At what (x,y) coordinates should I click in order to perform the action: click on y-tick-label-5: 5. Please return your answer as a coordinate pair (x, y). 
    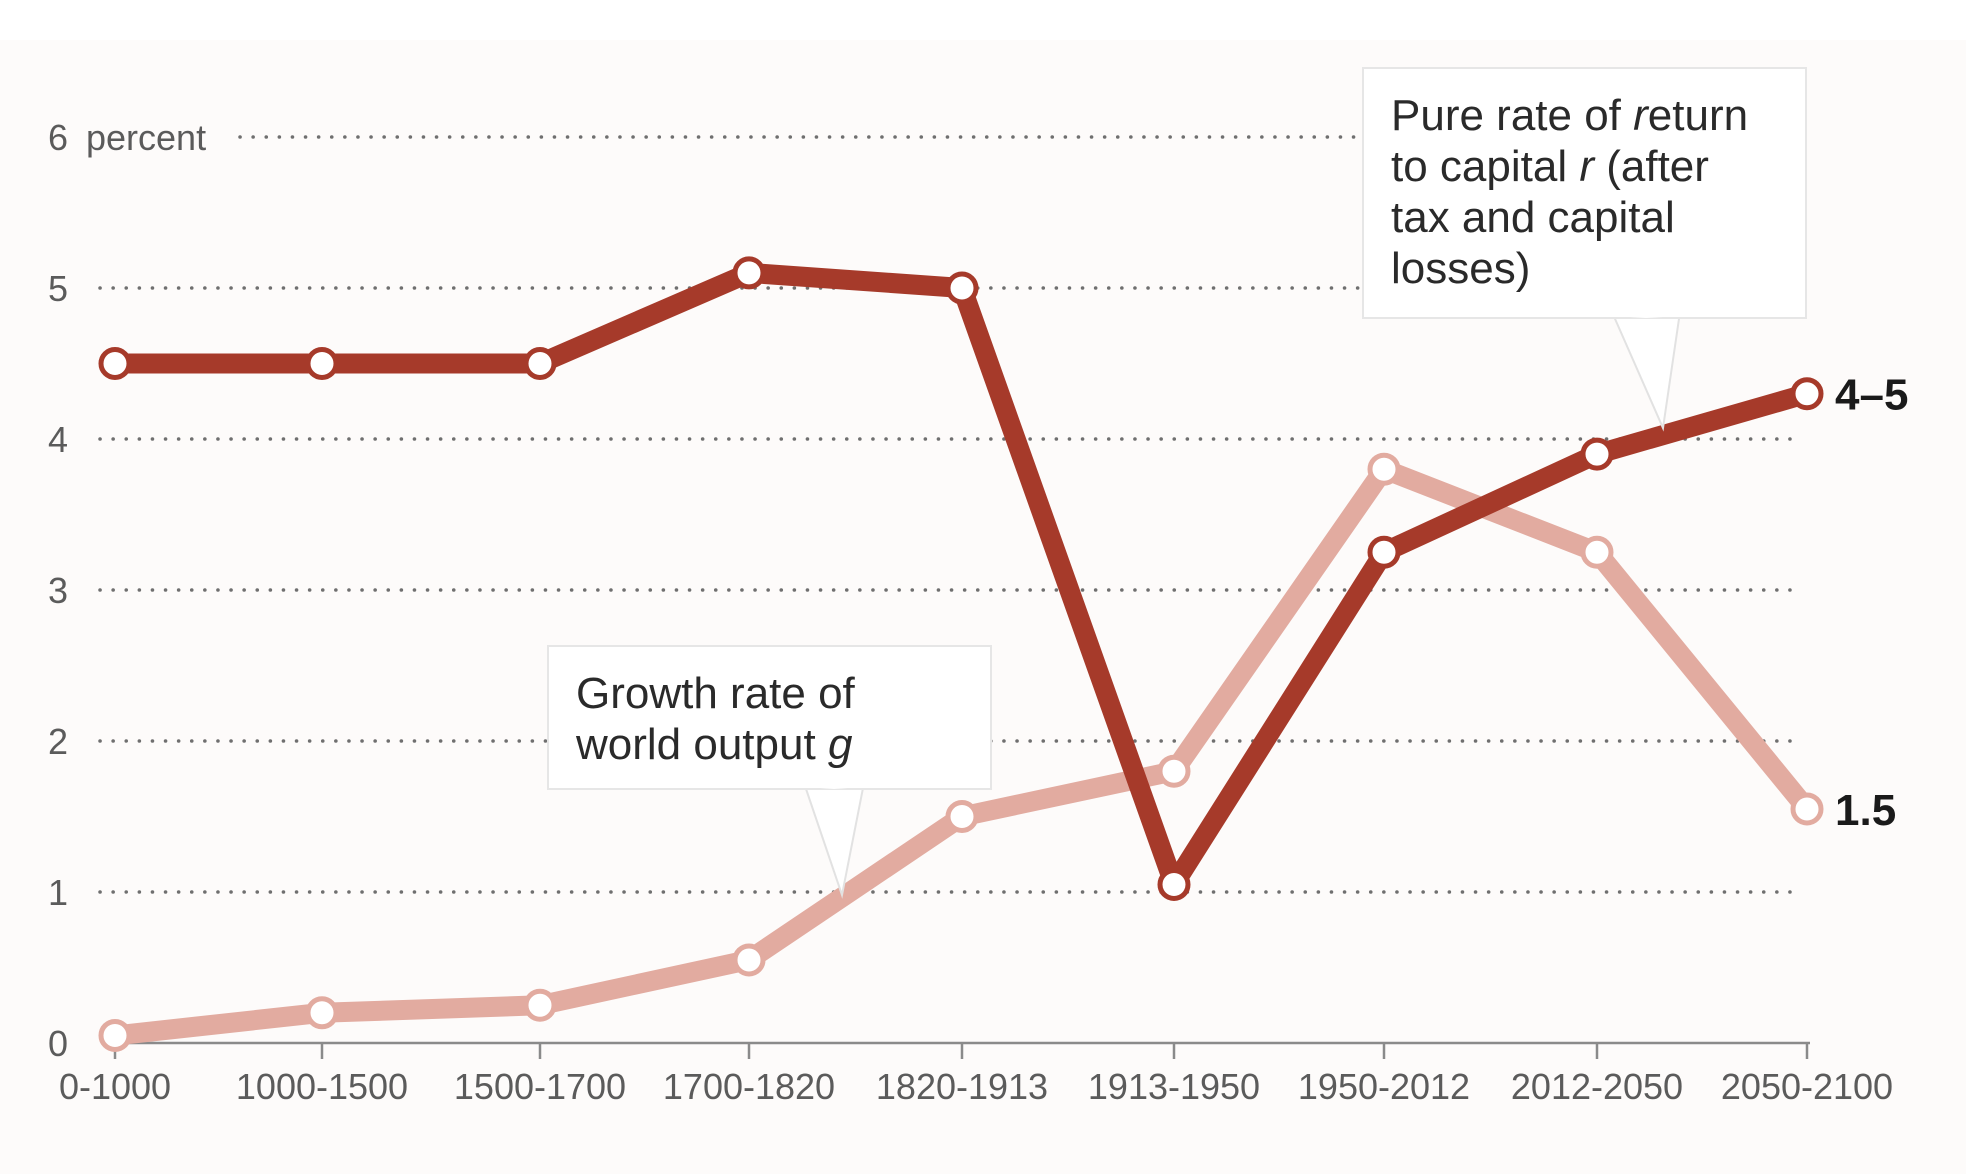
    Looking at the image, I should click on (58, 288).